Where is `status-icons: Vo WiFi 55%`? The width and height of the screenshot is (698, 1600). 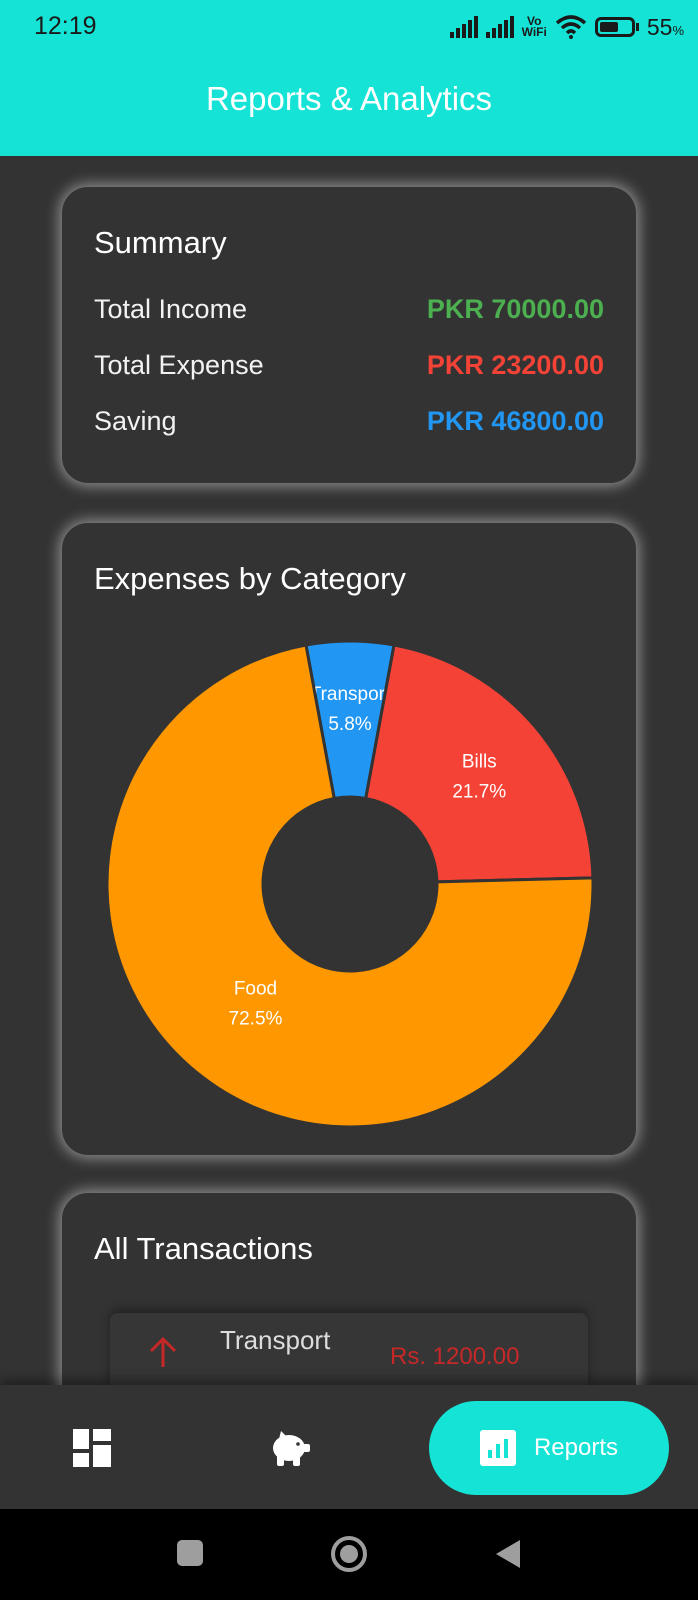
status-icons: Vo WiFi 55% is located at coordinates (566, 27).